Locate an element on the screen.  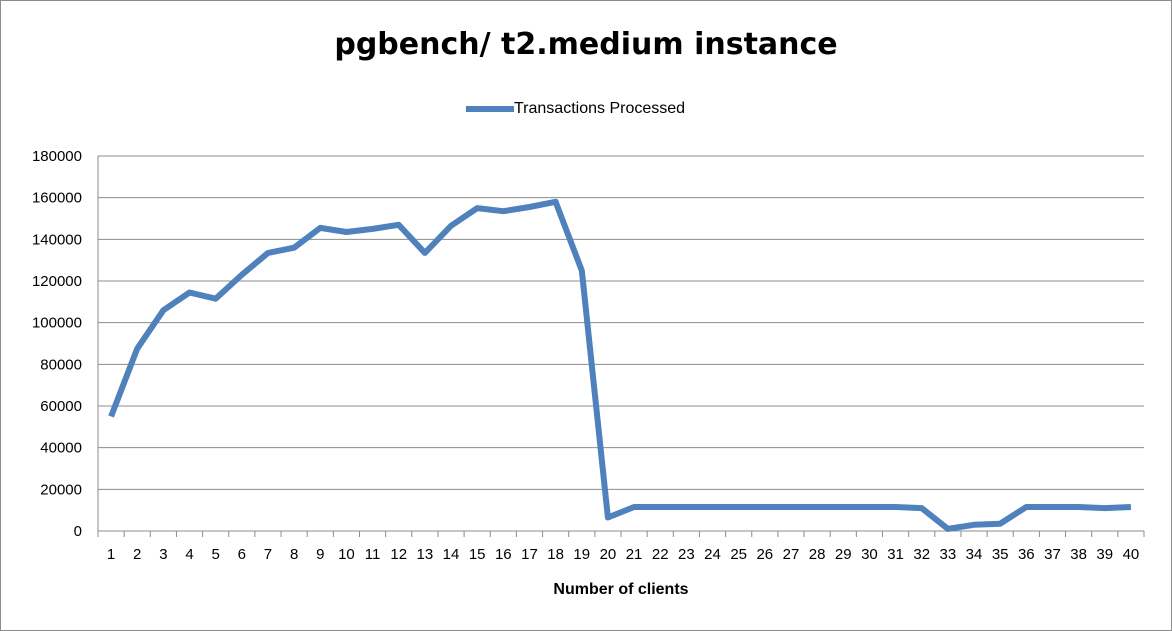
x-tick-label: 22 is located at coordinates (660, 554).